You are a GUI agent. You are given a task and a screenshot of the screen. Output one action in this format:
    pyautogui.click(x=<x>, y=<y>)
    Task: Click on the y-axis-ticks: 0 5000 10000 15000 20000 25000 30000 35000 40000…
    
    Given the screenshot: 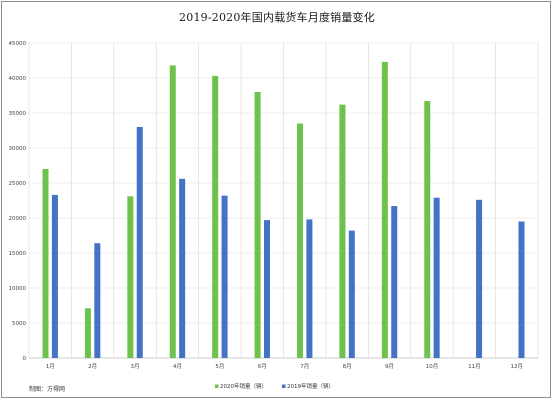 What is the action you would take?
    pyautogui.click(x=18, y=201)
    